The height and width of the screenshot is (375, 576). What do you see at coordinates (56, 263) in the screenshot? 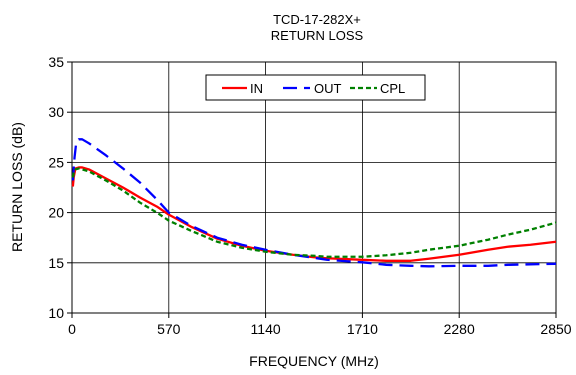
I see `y-tick-label: 15` at bounding box center [56, 263].